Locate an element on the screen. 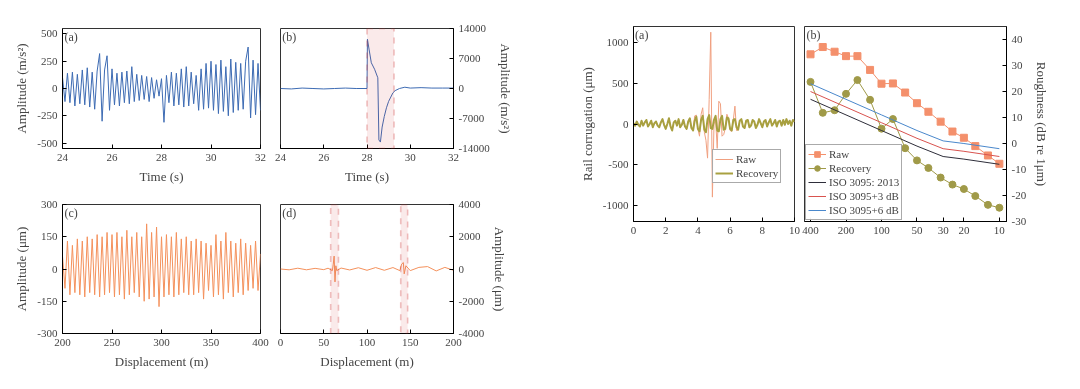 The height and width of the screenshot is (389, 1080). y-tick-label: 40 is located at coordinates (1017, 39).